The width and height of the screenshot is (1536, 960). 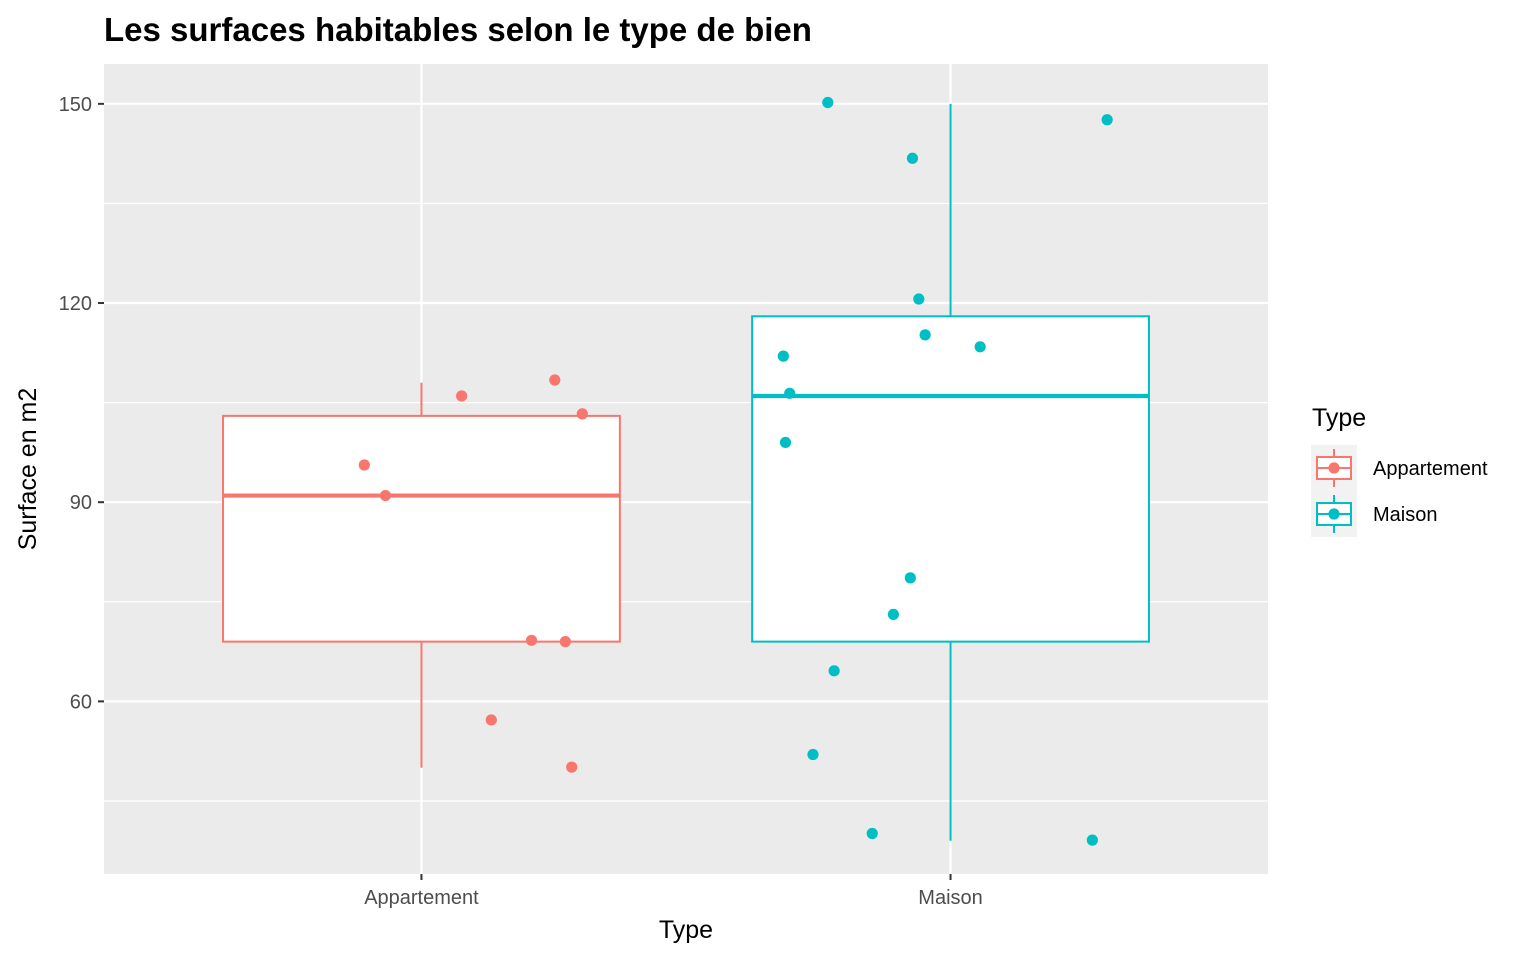 I want to click on legend-title: Type, so click(x=1339, y=418).